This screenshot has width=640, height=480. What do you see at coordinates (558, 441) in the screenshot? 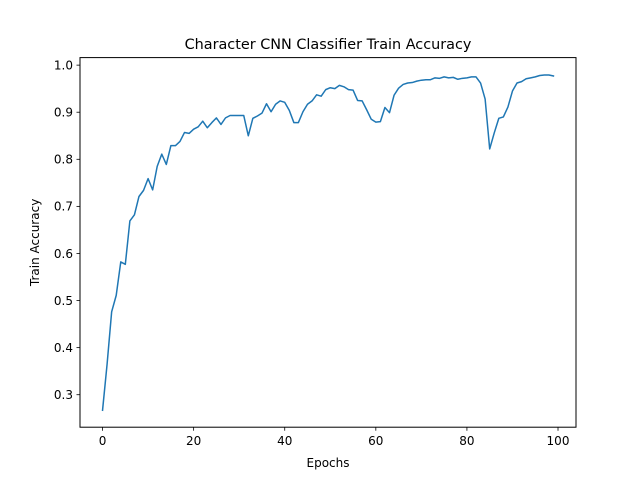
I see `x-tick-label: 100` at bounding box center [558, 441].